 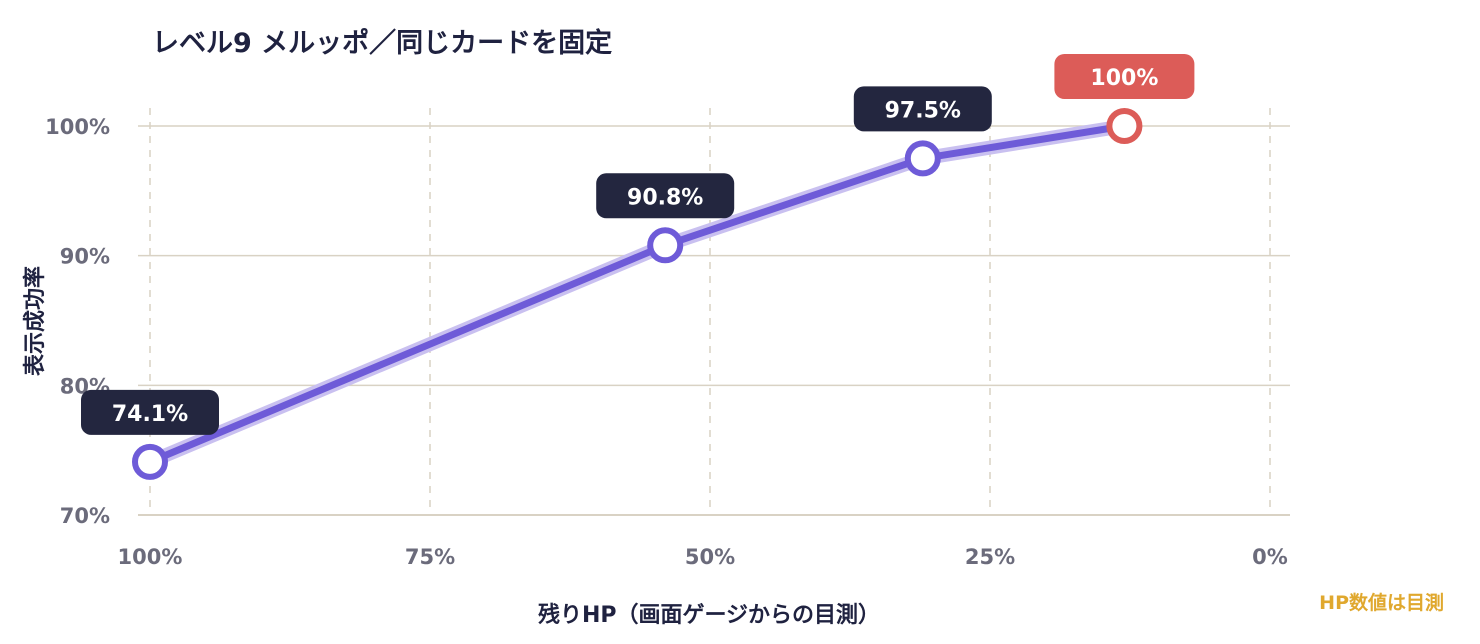 What do you see at coordinates (430, 557) in the screenshot?
I see `x-tick-label: 75%` at bounding box center [430, 557].